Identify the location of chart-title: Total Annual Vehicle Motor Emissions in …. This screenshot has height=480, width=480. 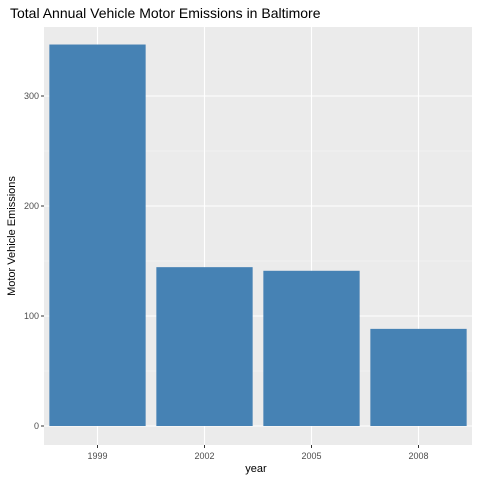
(165, 13).